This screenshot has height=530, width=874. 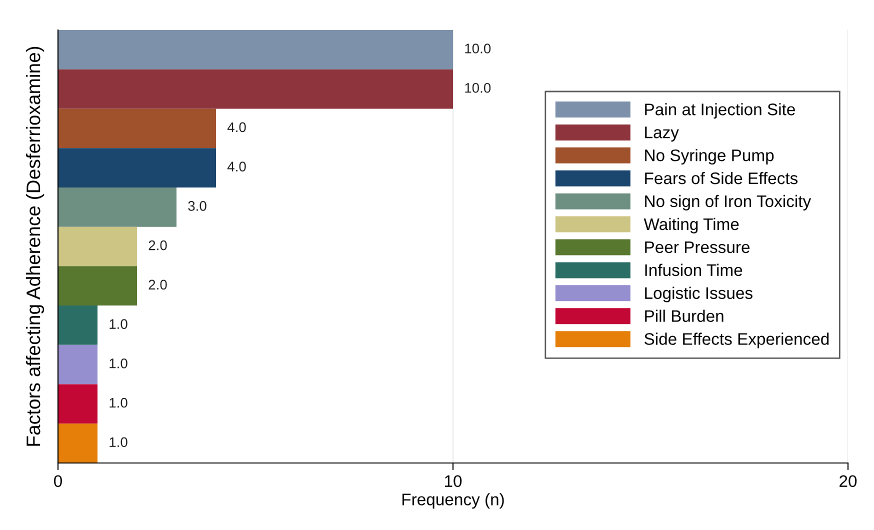 What do you see at coordinates (698, 294) in the screenshot?
I see `legend-label: Logistic Issues` at bounding box center [698, 294].